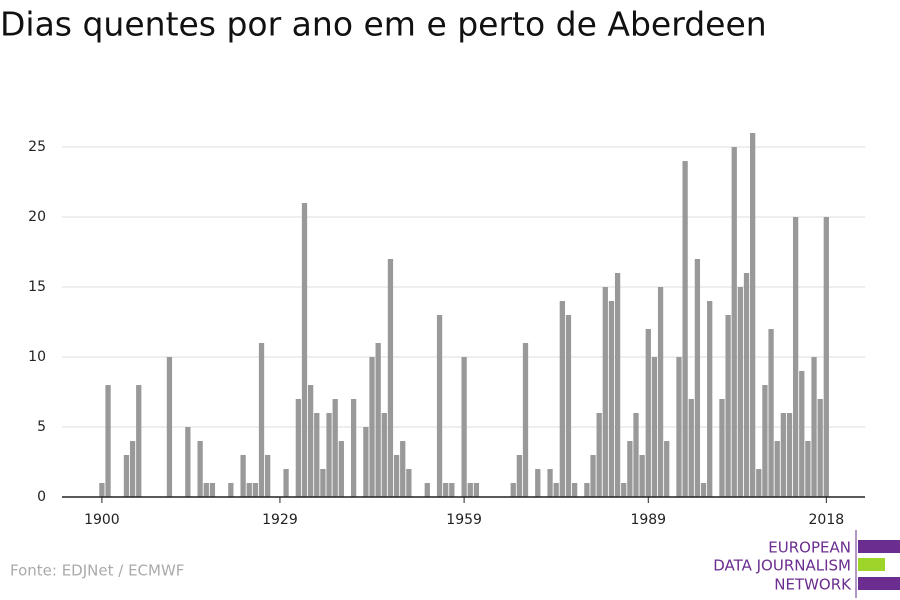  What do you see at coordinates (97, 571) in the screenshot?
I see `source: Fonte: EDJNet / ECMWF` at bounding box center [97, 571].